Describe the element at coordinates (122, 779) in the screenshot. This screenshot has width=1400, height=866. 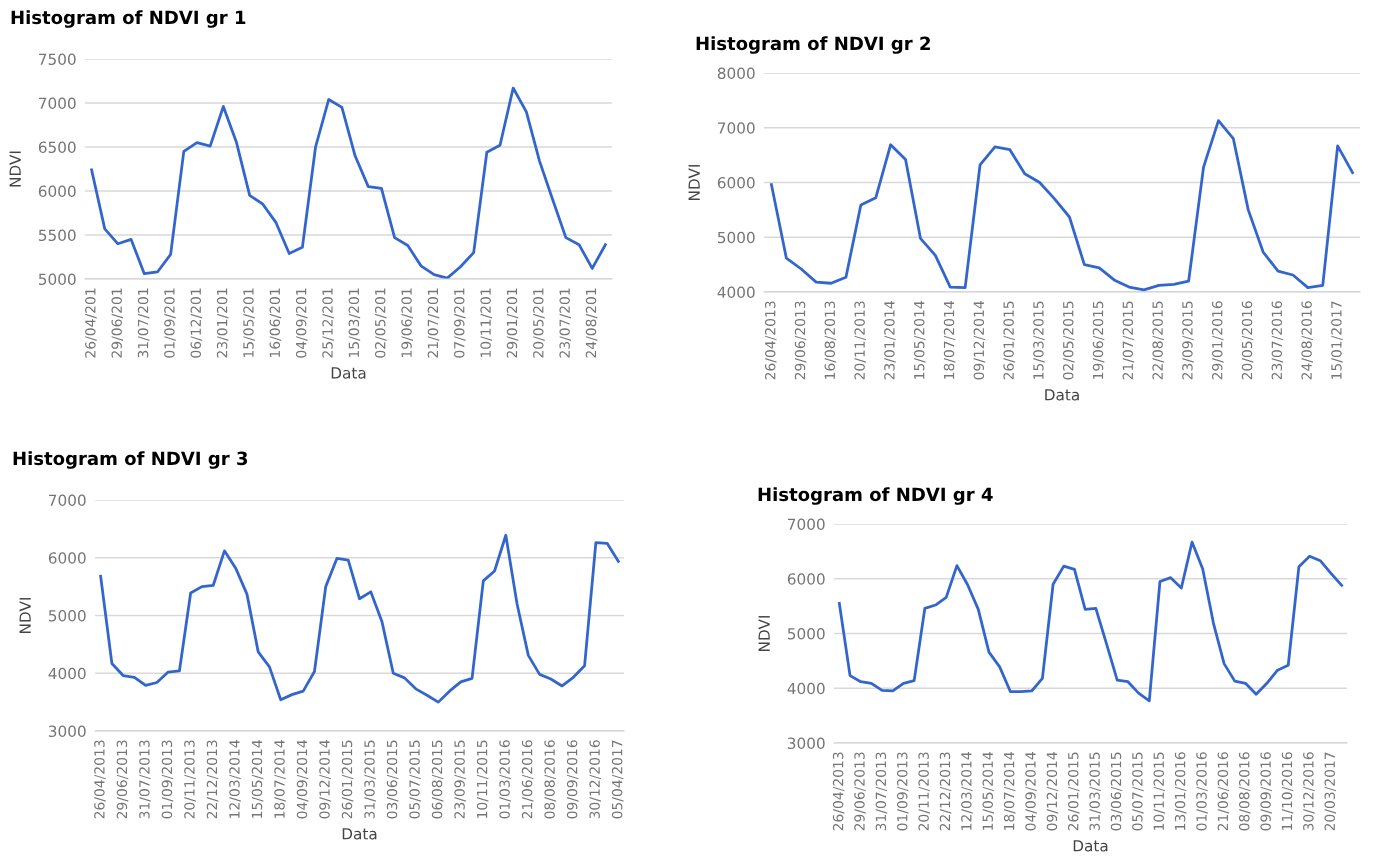
I see `x-tick-label: 29/06/2013` at that location.